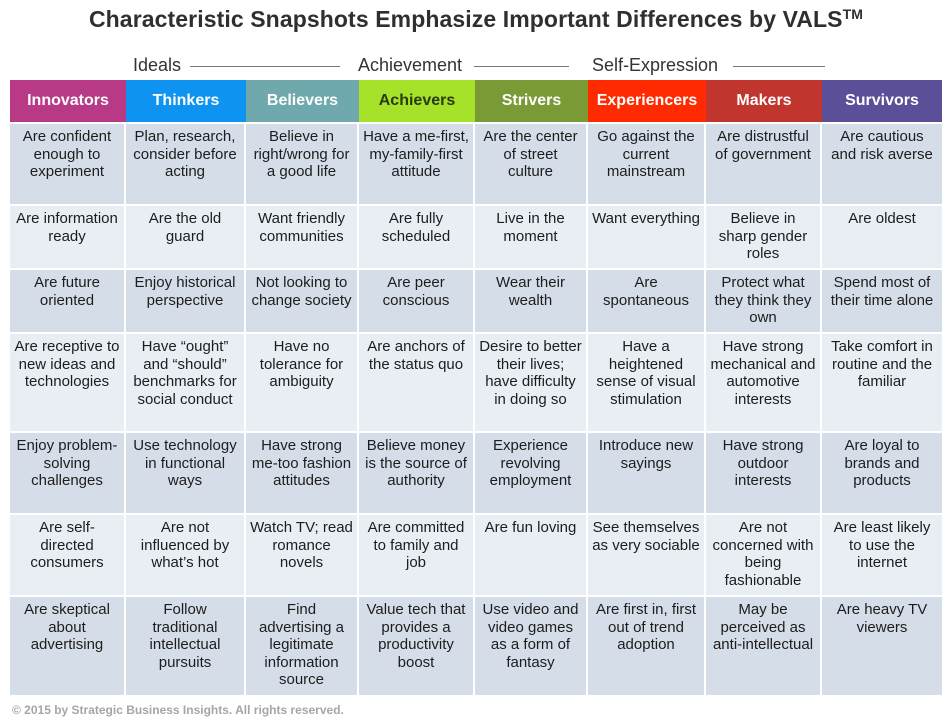 This screenshot has width=952, height=725. I want to click on table-cell-thinkers: Are the old guard, so click(186, 236).